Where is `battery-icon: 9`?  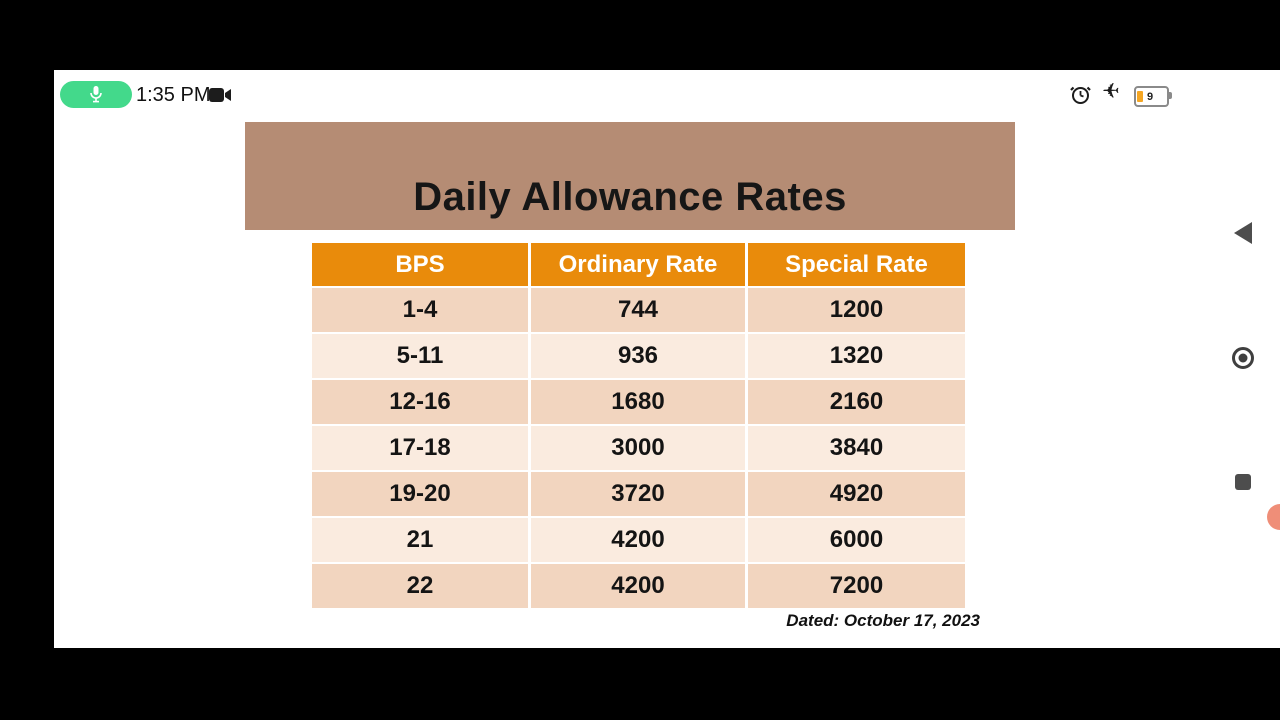
battery-icon: 9 is located at coordinates (1153, 96).